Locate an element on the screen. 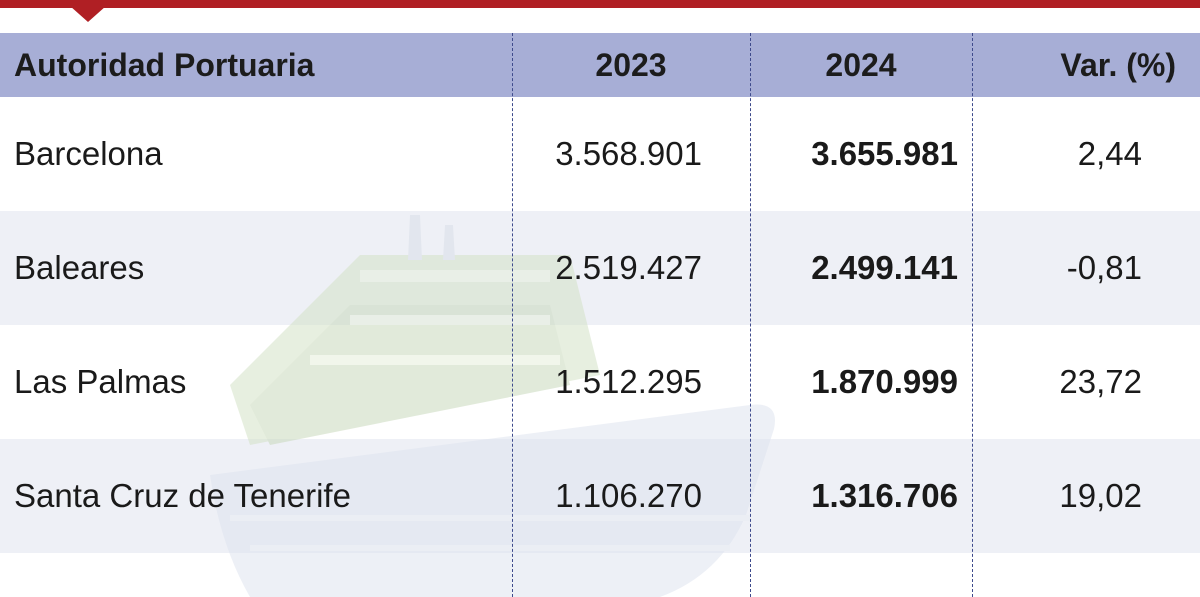  value-2023: 1.106.270 is located at coordinates (628, 495).